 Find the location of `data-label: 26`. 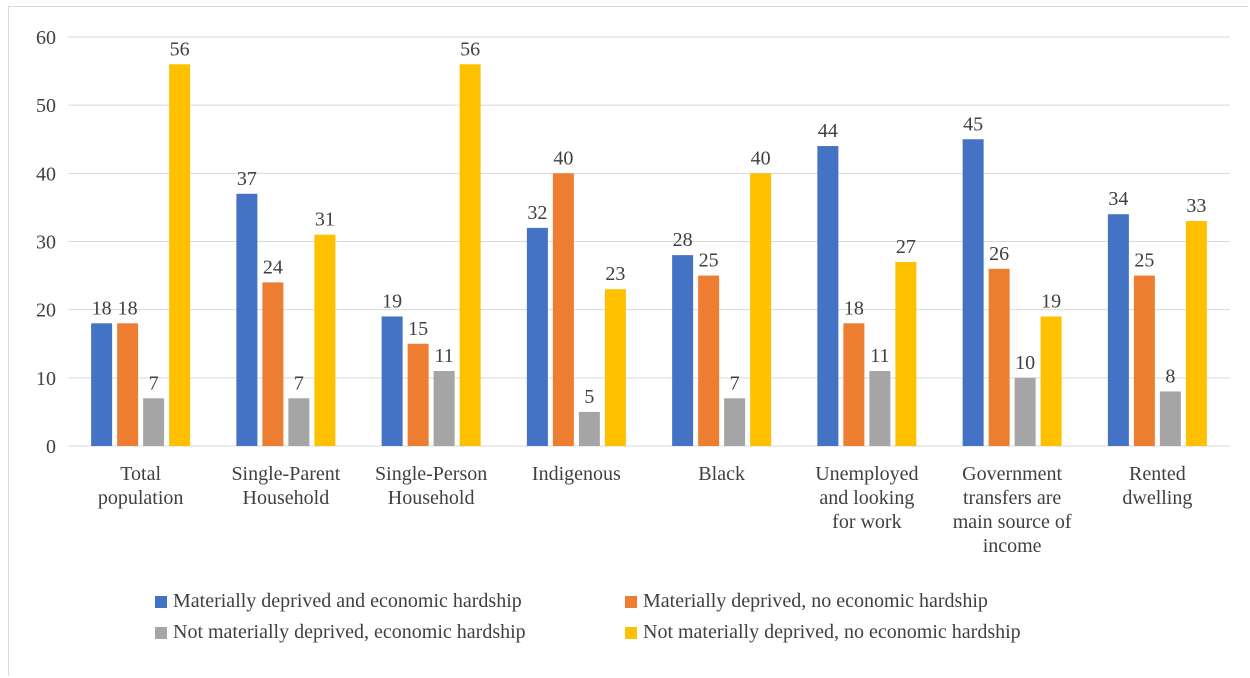

data-label: 26 is located at coordinates (999, 254).